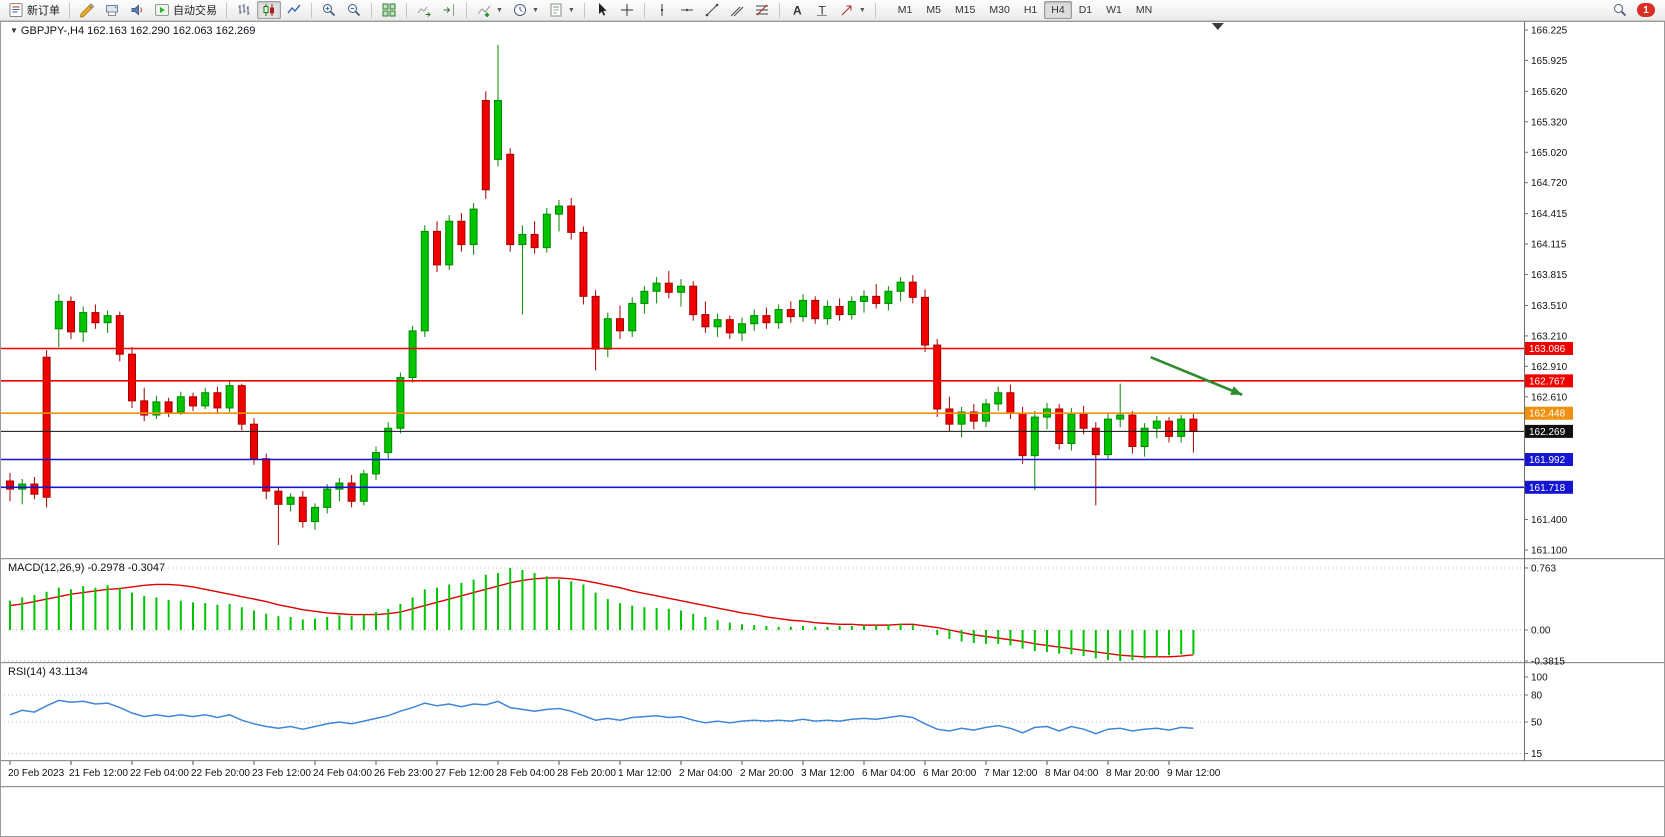  Describe the element at coordinates (586, 773) in the screenshot. I see `time-axis-label: 28 Feb 20:00` at that location.